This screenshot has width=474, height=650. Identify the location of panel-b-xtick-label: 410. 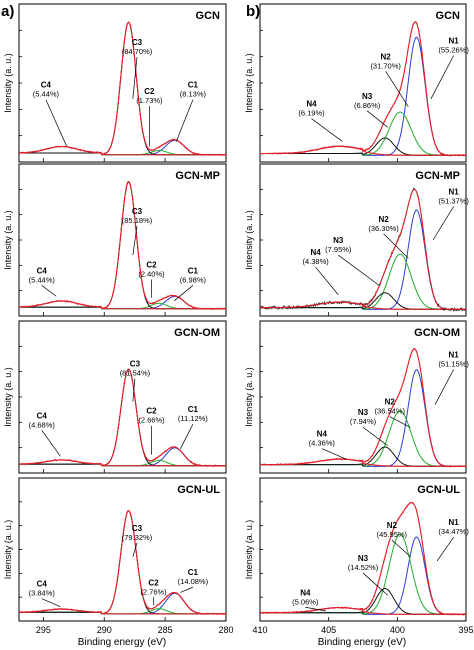
(259, 630).